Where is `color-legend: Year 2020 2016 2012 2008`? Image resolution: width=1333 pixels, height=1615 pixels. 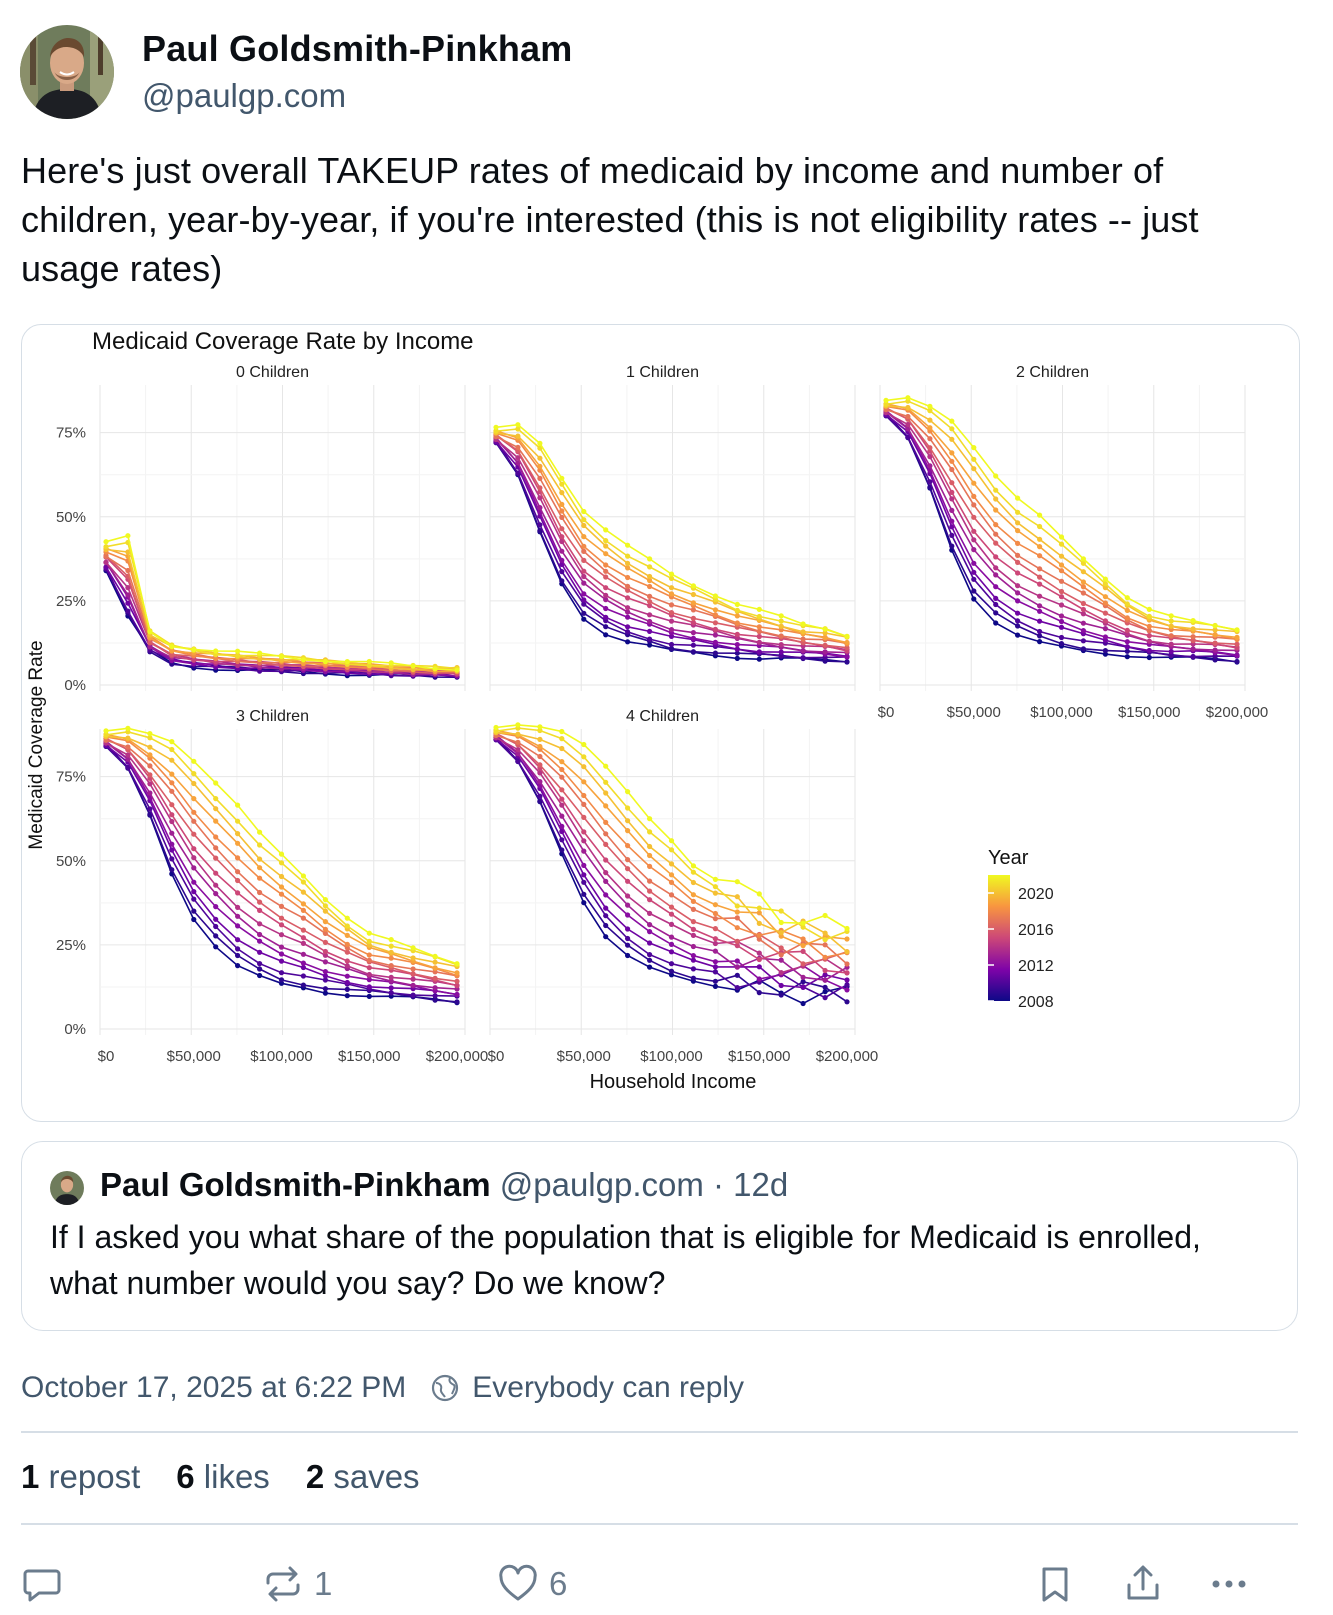
color-legend: Year 2020 2016 2012 2008 is located at coordinates (1021, 929).